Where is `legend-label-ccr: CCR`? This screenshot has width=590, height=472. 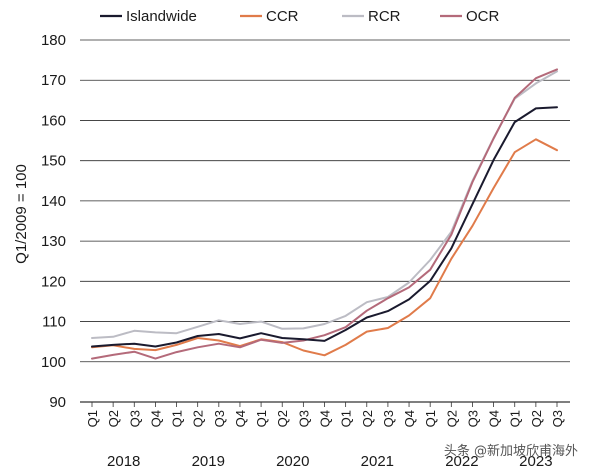 legend-label-ccr: CCR is located at coordinates (282, 16).